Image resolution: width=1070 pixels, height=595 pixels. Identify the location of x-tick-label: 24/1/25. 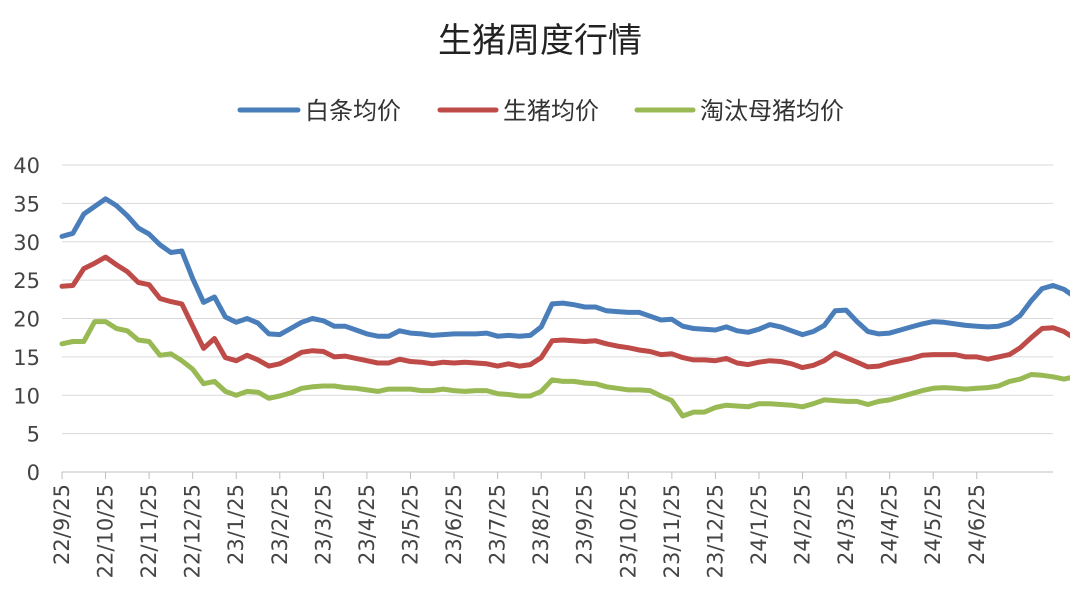
(759, 524).